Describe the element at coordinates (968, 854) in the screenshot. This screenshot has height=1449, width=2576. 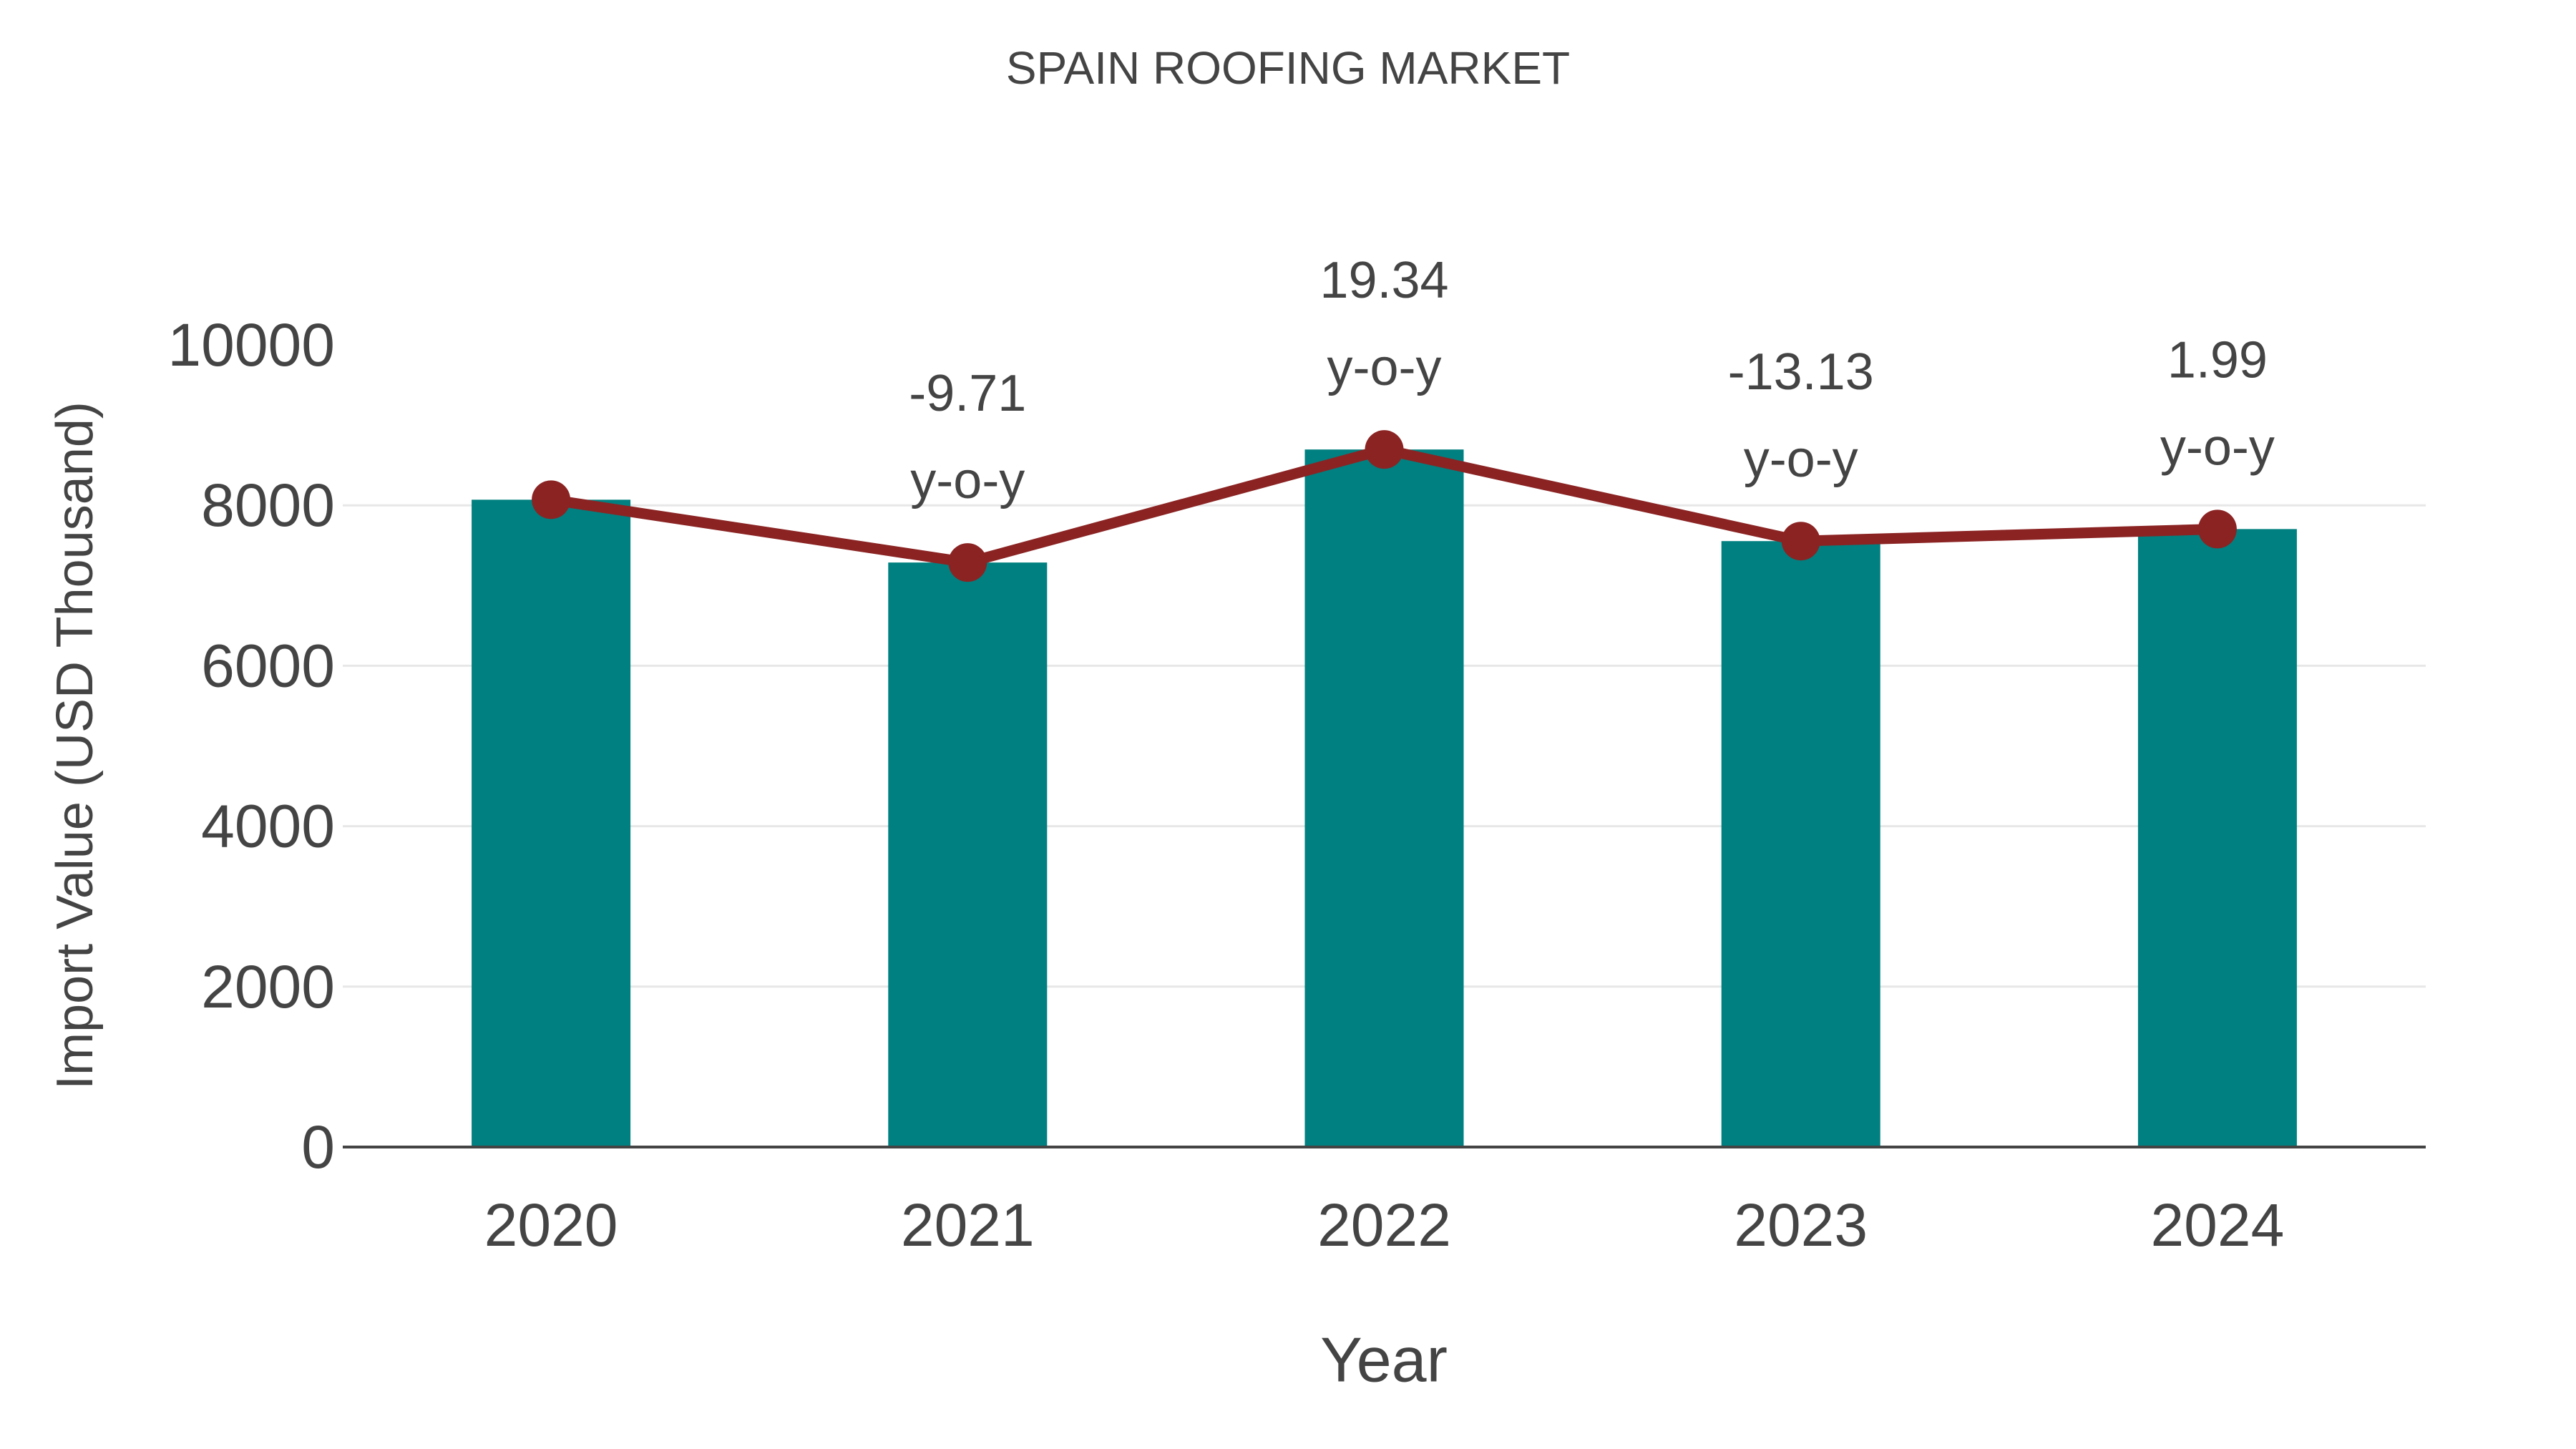
I see `bar-2021` at that location.